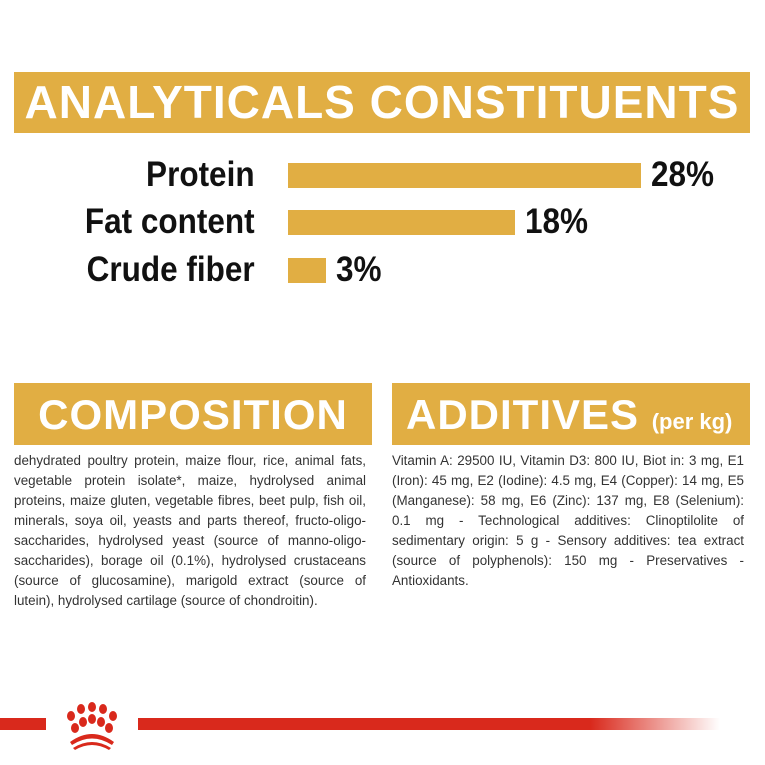  Describe the element at coordinates (92, 726) in the screenshot. I see `royal-canin-crown-logo-icon` at that location.